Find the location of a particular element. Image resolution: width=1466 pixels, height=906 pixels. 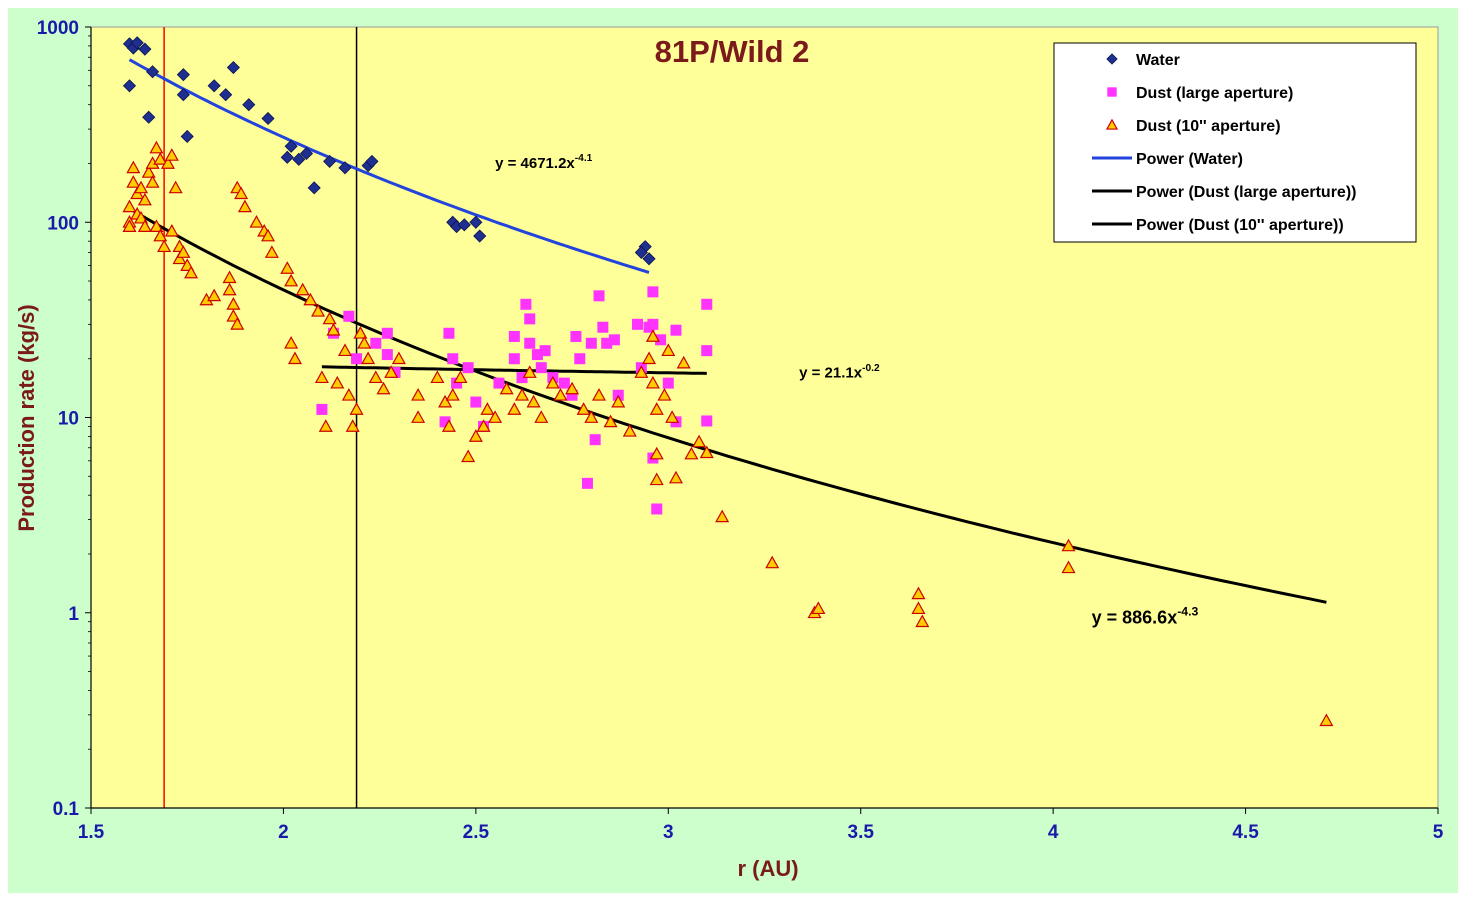

x-tick-label: 1.5 is located at coordinates (91, 832).